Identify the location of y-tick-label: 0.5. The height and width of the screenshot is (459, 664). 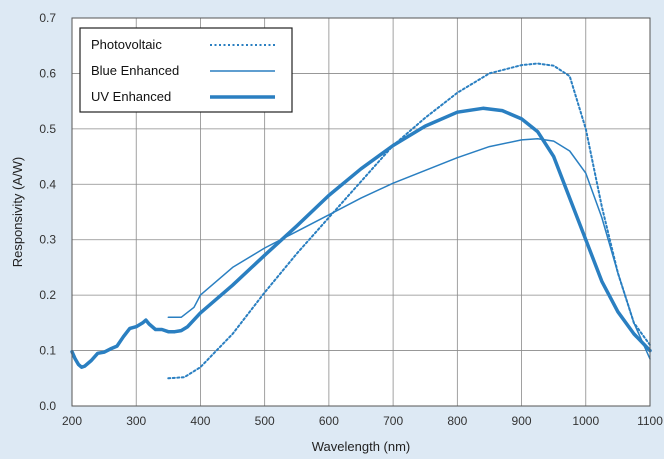
(47, 129).